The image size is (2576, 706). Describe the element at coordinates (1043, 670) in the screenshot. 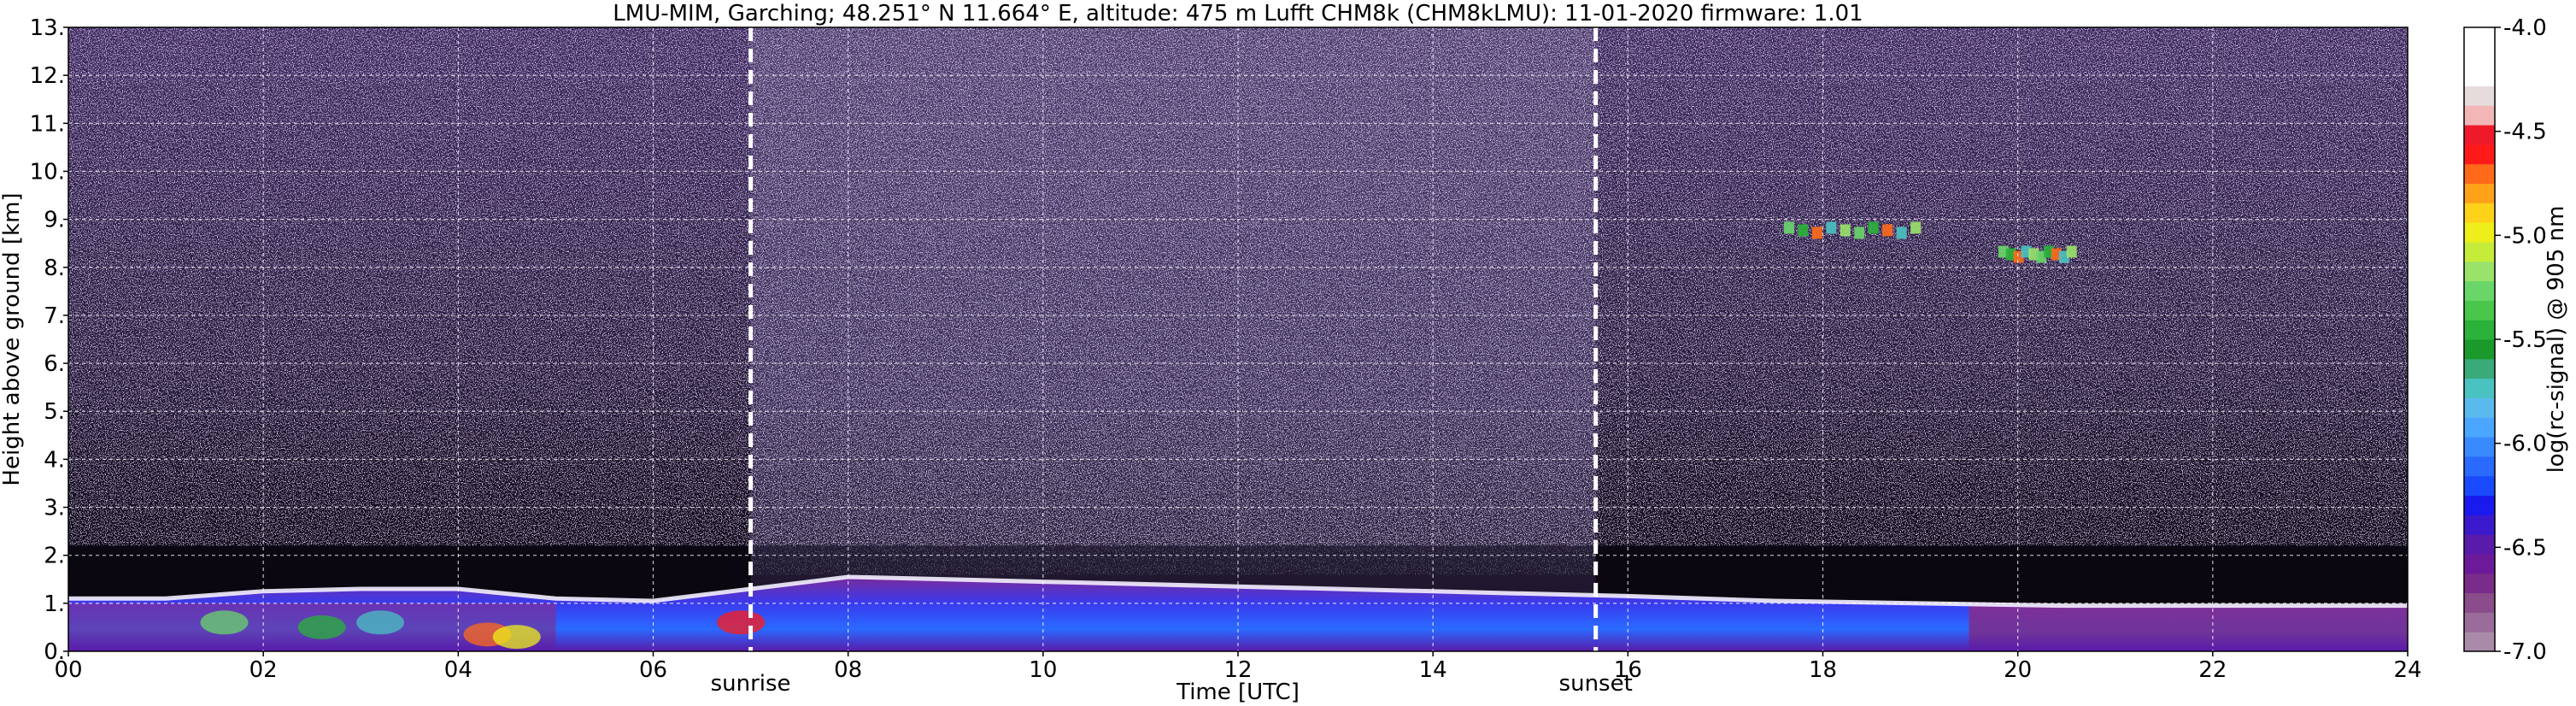

I see `x-tick-label: 10` at that location.